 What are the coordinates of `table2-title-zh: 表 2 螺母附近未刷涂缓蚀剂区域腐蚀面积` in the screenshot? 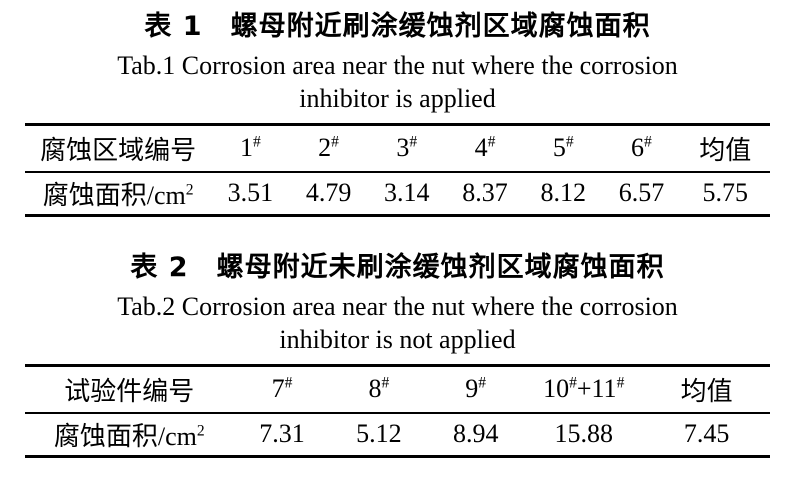 It's located at (397, 267).